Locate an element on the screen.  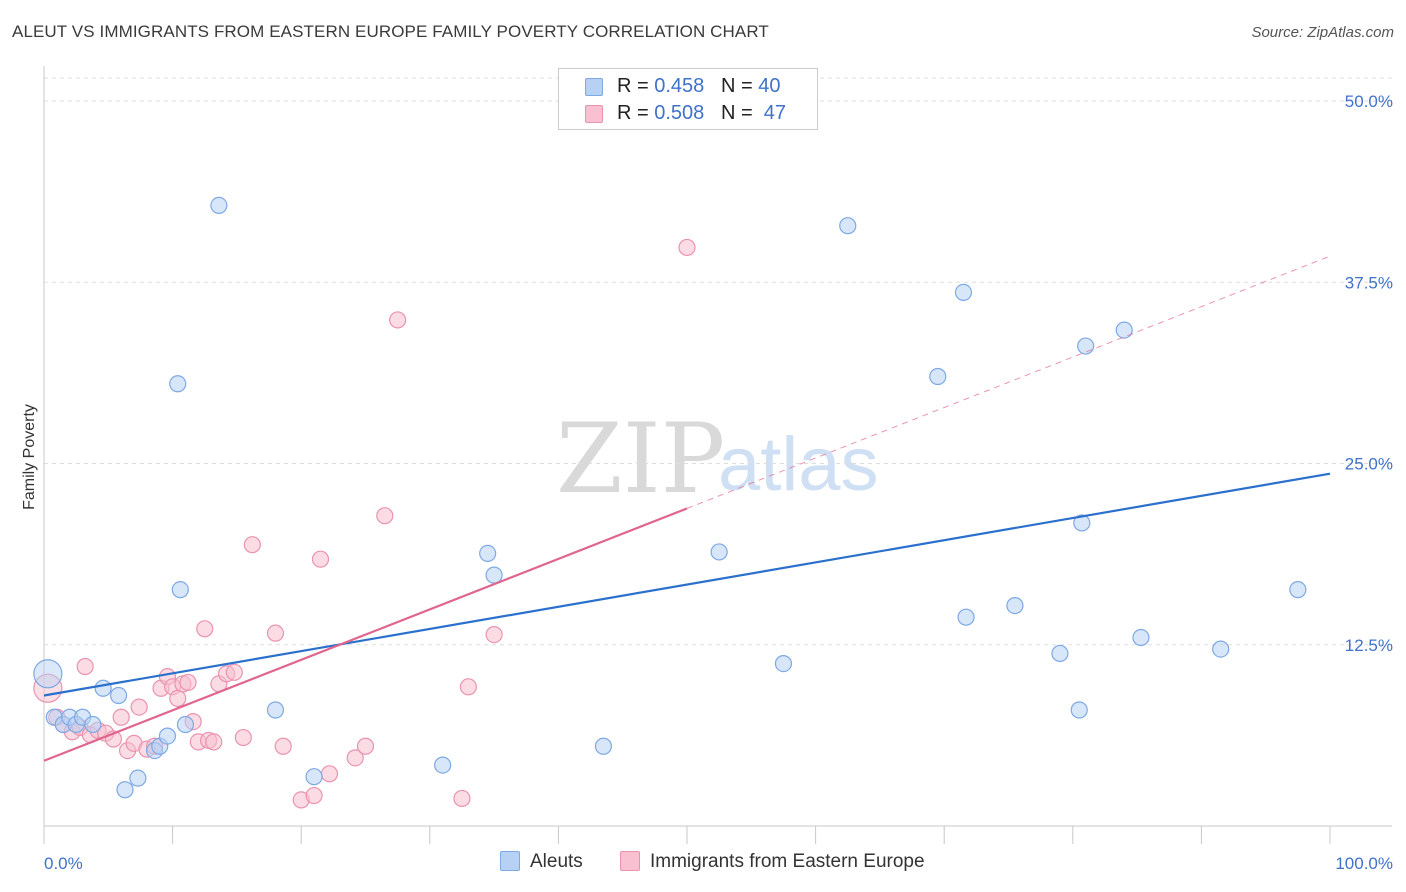
x-tick-label: 100.0% is located at coordinates (1364, 863).